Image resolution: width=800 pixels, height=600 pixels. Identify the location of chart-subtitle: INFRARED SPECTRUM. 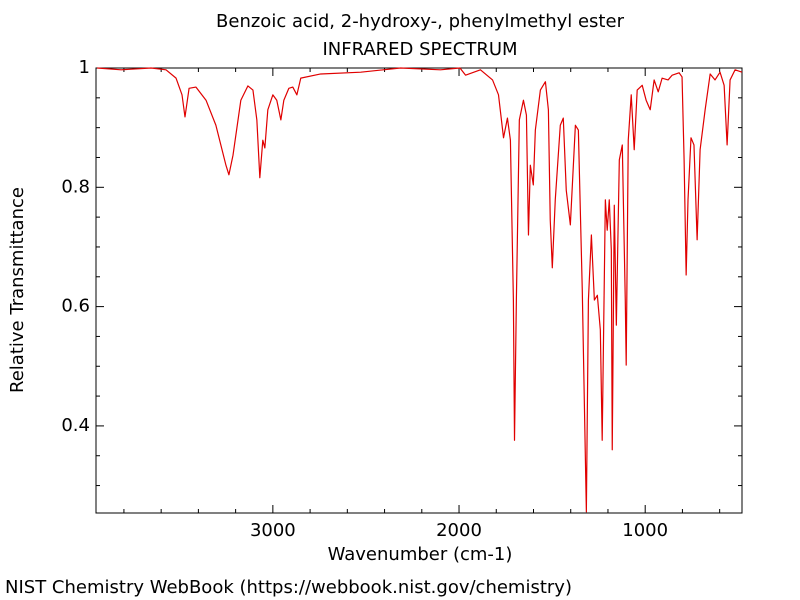
(419, 49).